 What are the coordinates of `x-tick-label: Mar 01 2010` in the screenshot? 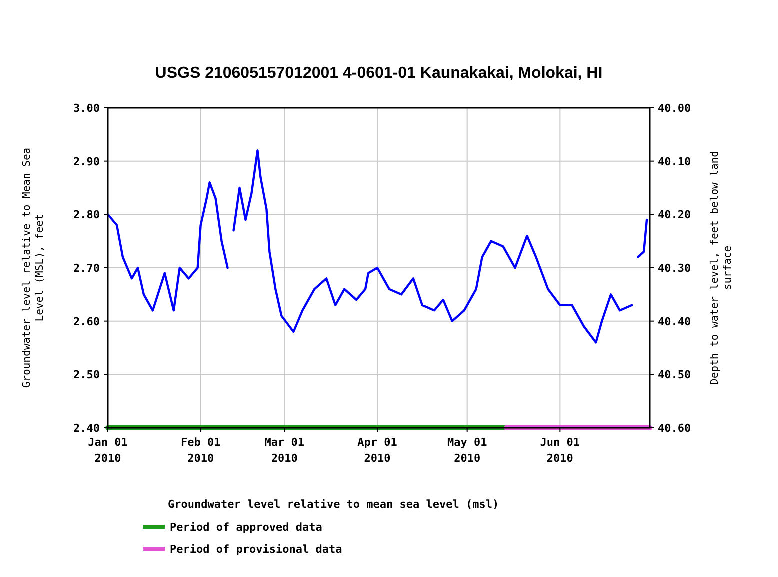 It's located at (284, 450).